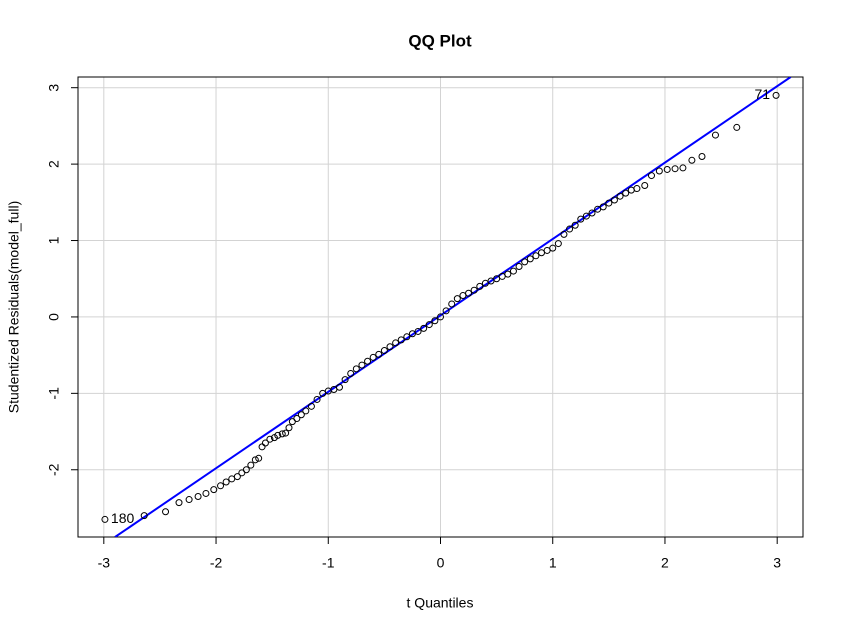 The width and height of the screenshot is (844, 639). Describe the element at coordinates (54, 469) in the screenshot. I see `y-tick-label: -2` at that location.